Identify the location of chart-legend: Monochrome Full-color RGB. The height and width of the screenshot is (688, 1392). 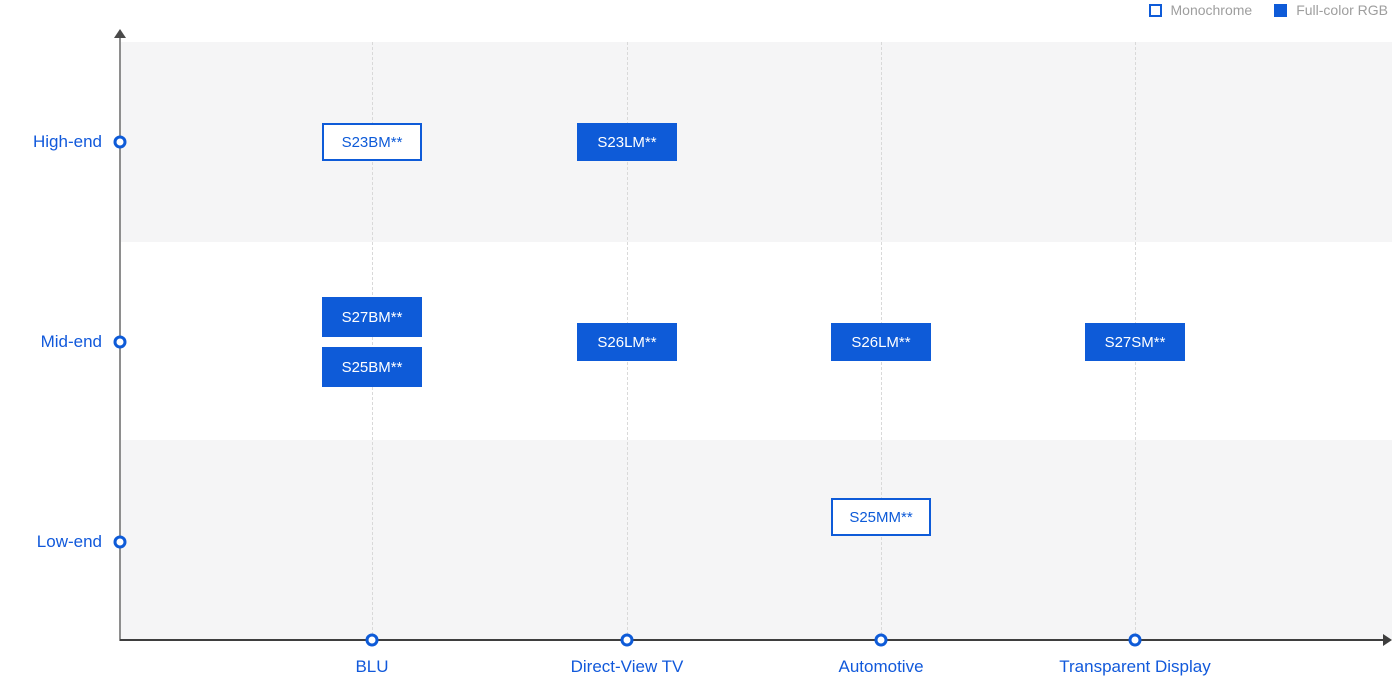
(1268, 10).